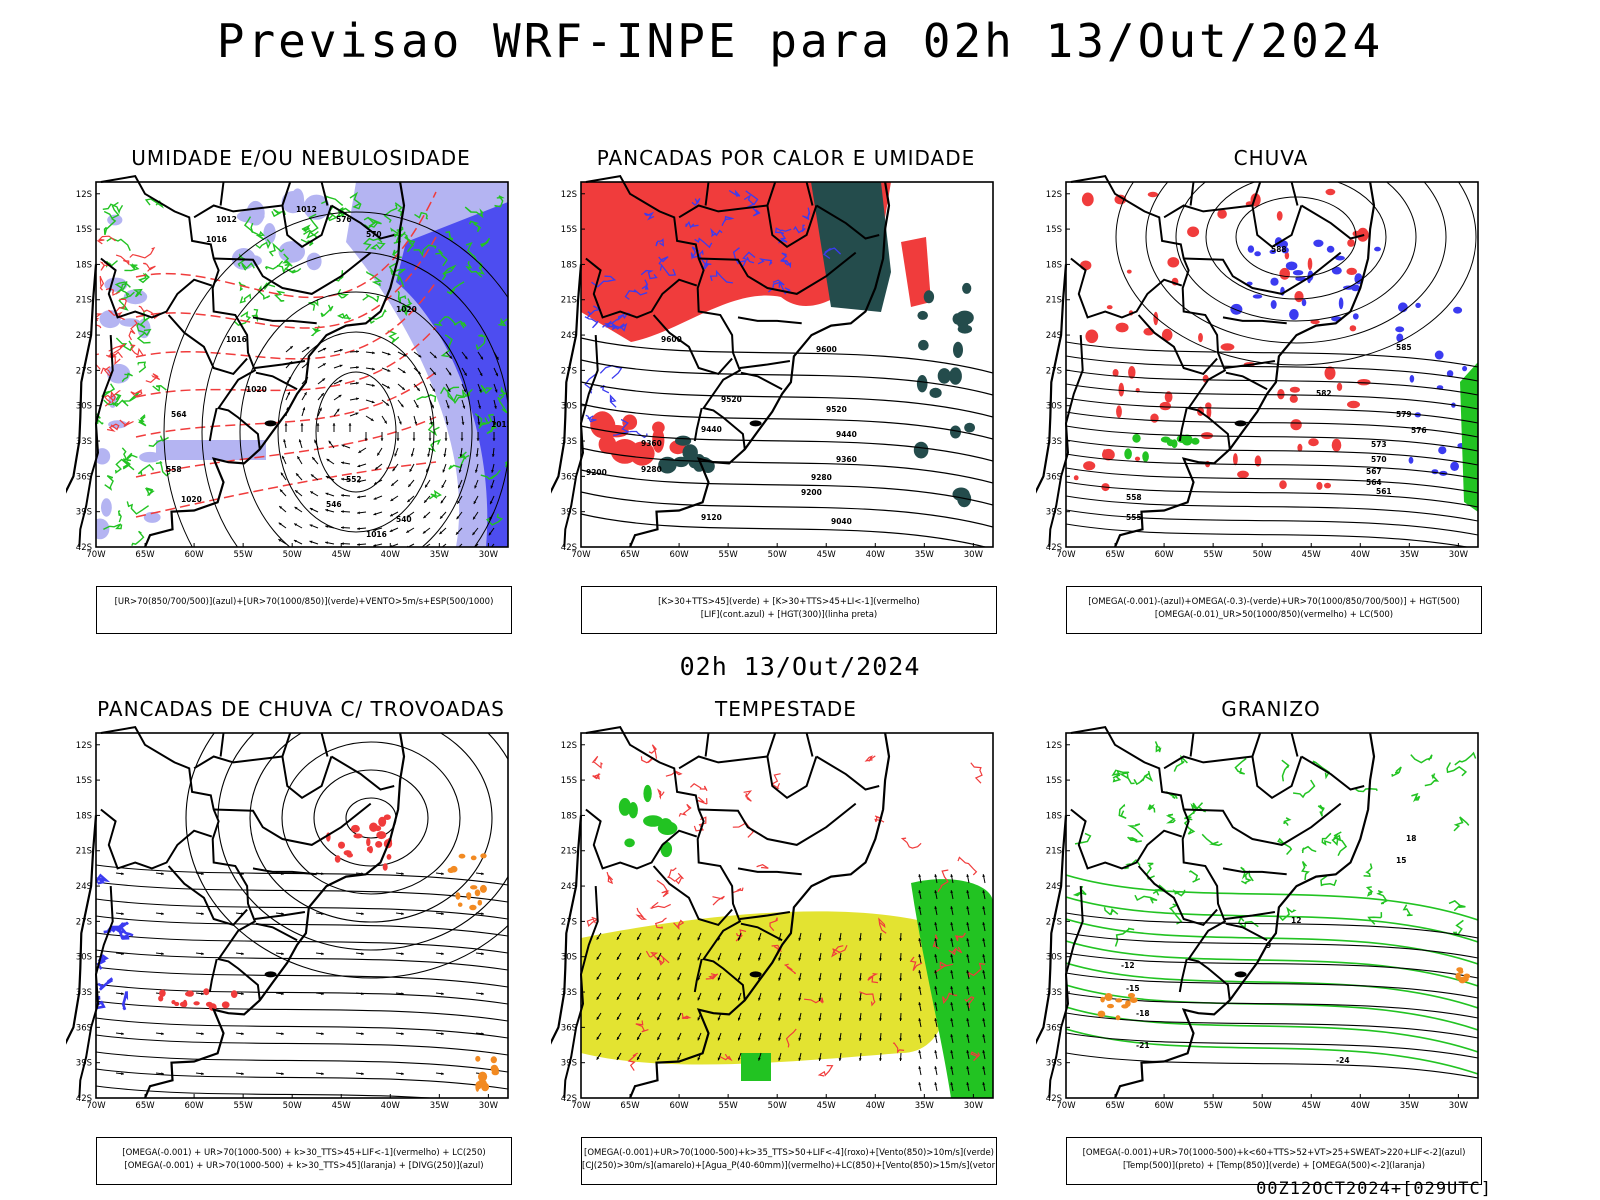 The height and width of the screenshot is (1200, 1600). What do you see at coordinates (1066, 1106) in the screenshot?
I see `lon-tick-label: 70W` at bounding box center [1066, 1106].